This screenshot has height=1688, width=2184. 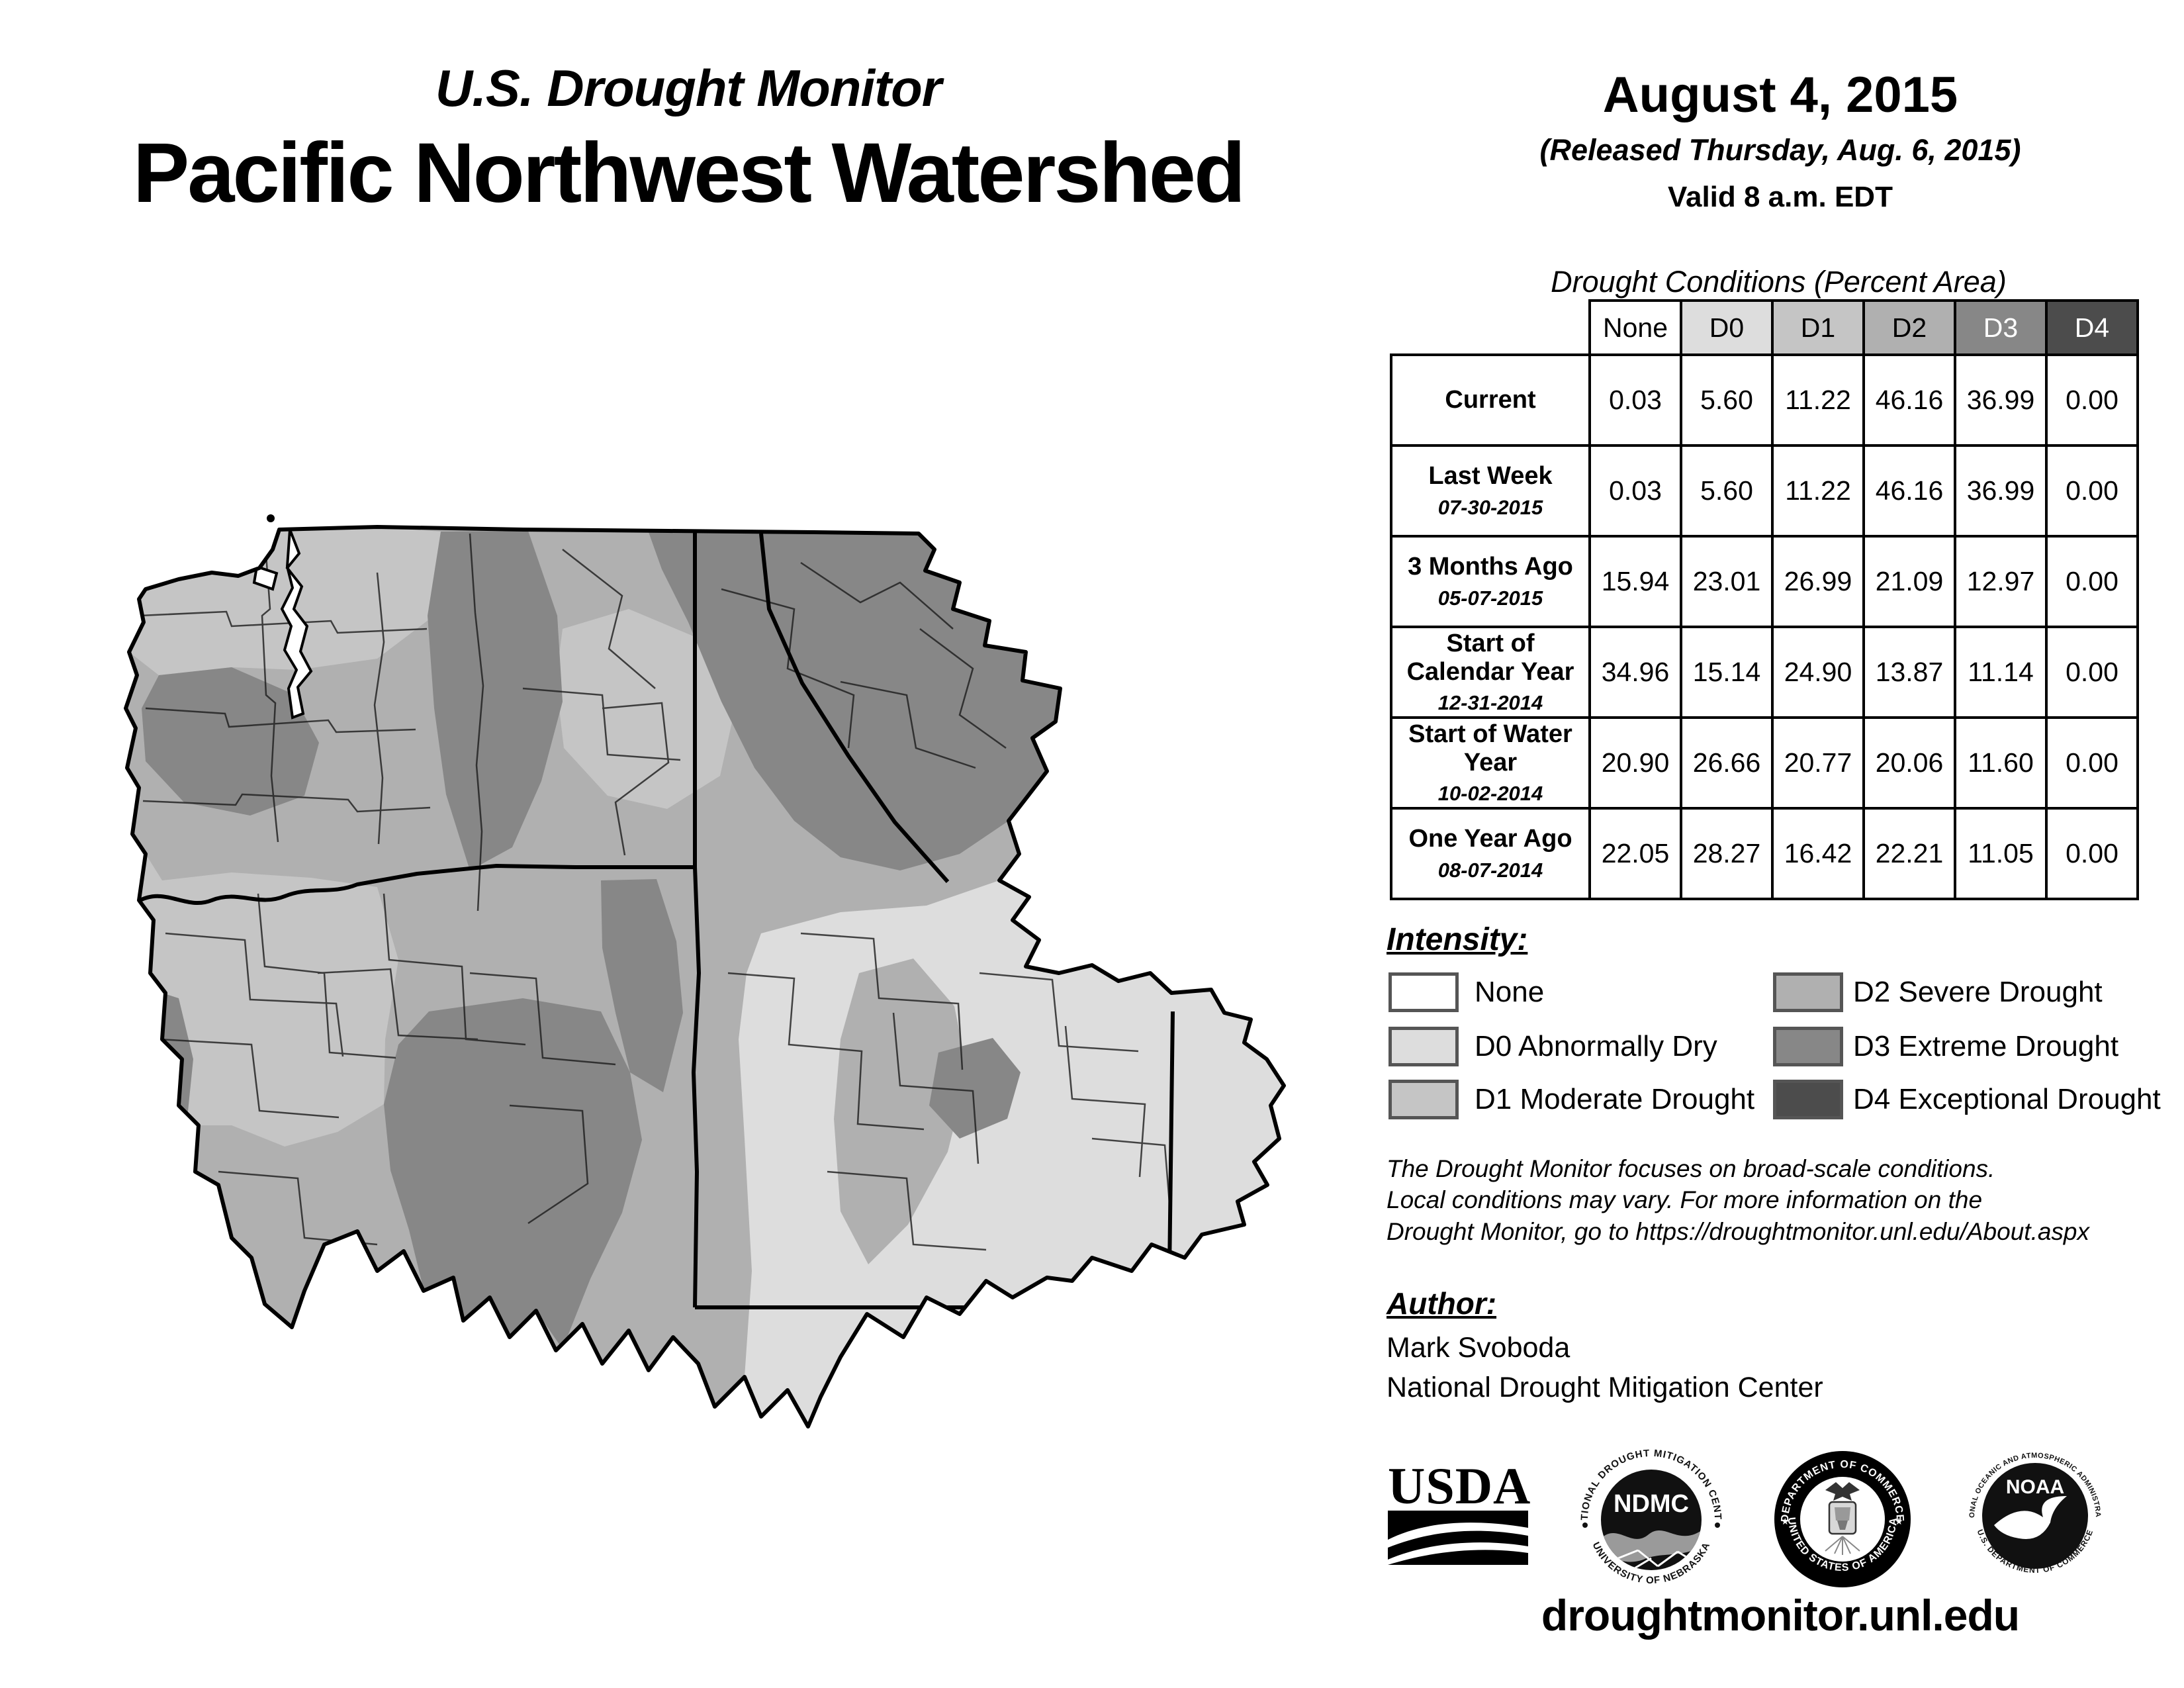 I want to click on row-date: 07-30-2015, so click(x=1490, y=507).